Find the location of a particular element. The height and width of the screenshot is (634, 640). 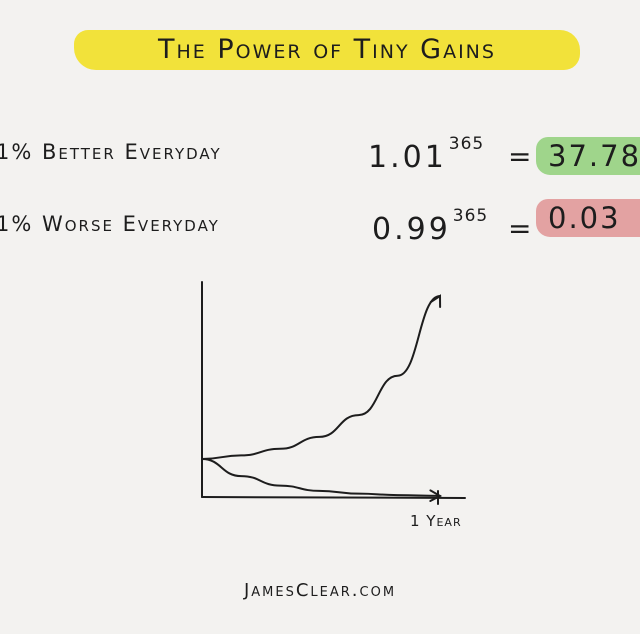

worse-formula: 0.99 365 is located at coordinates (430, 226).